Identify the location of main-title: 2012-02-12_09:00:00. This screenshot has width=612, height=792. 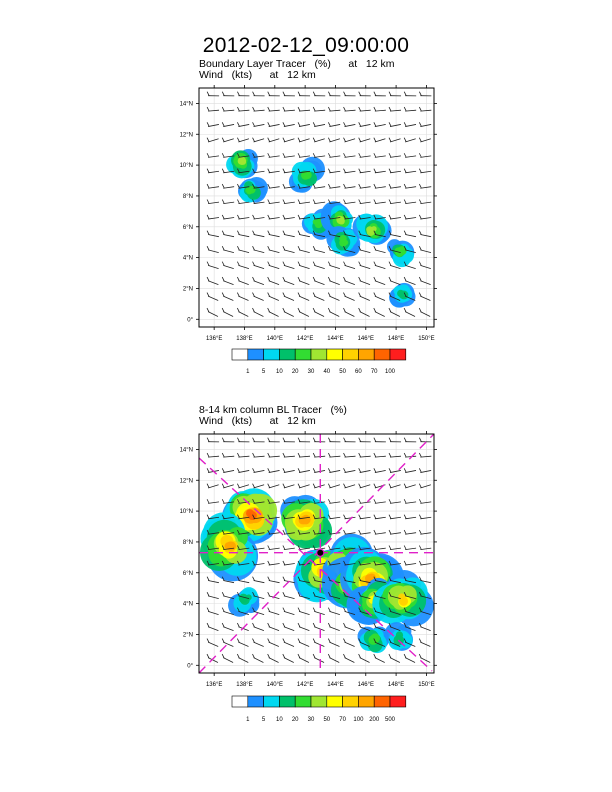
(306, 45).